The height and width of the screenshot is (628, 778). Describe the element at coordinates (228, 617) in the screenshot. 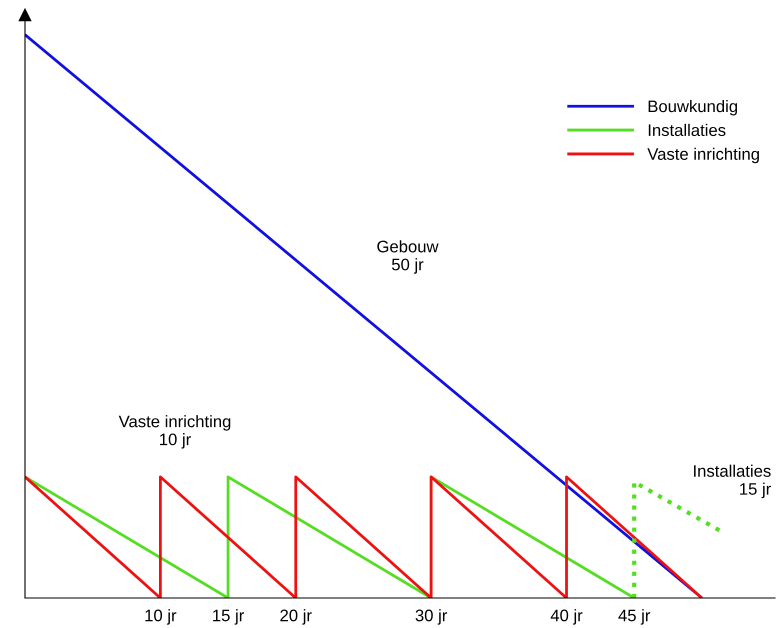

I see `x-tick-label: 15 jr` at that location.